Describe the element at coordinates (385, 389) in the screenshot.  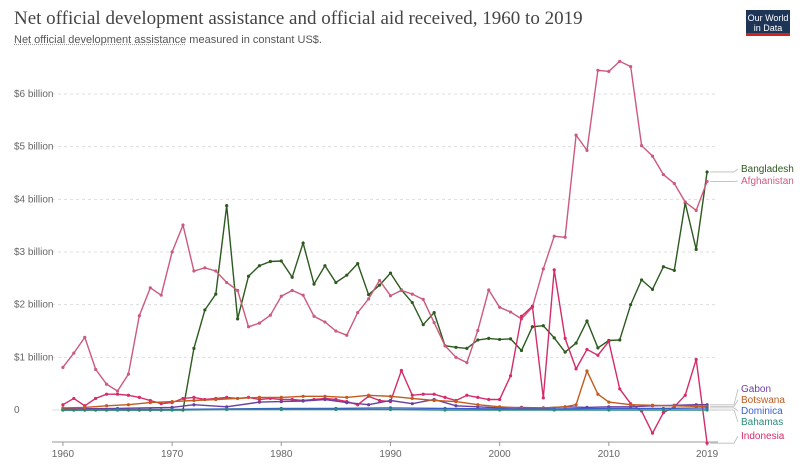
I see `series-line-botswana` at that location.